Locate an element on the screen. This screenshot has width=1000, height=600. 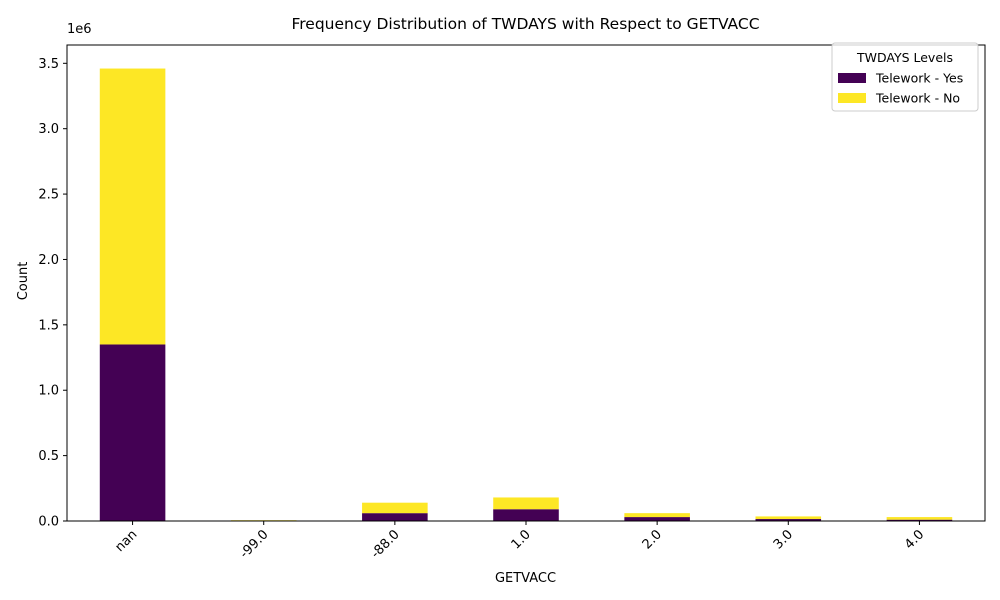
legend-label: Telework - No is located at coordinates (917, 98).